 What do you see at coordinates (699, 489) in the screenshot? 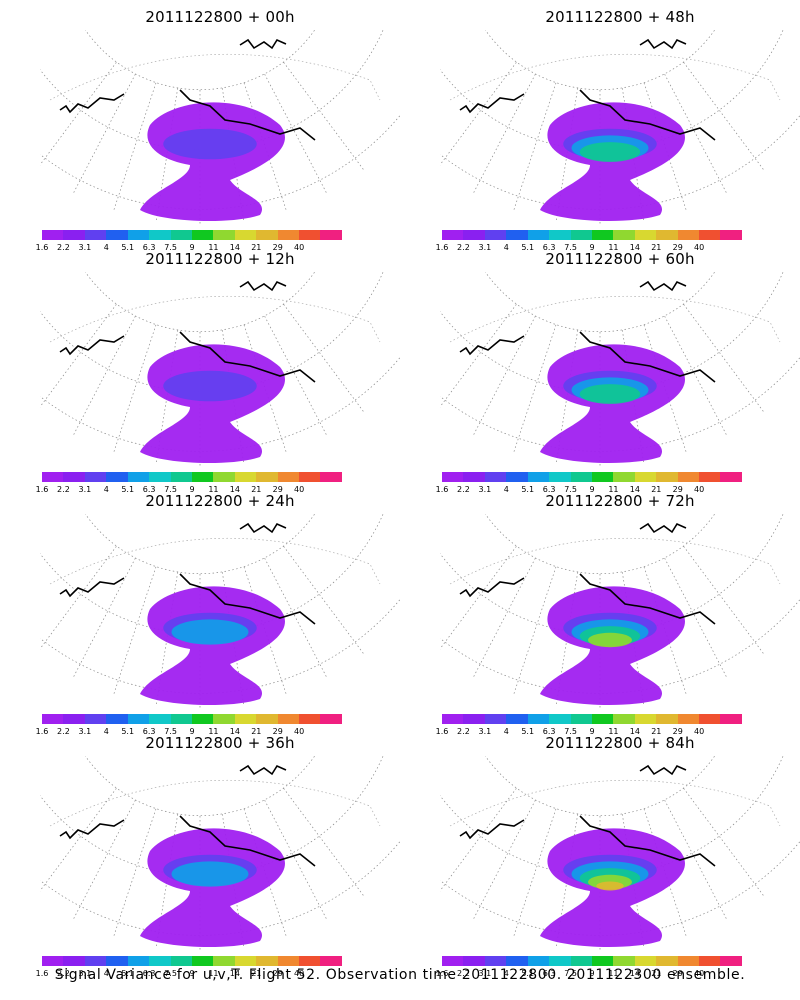
I see `colorbar-tick-label: 40` at bounding box center [699, 489].